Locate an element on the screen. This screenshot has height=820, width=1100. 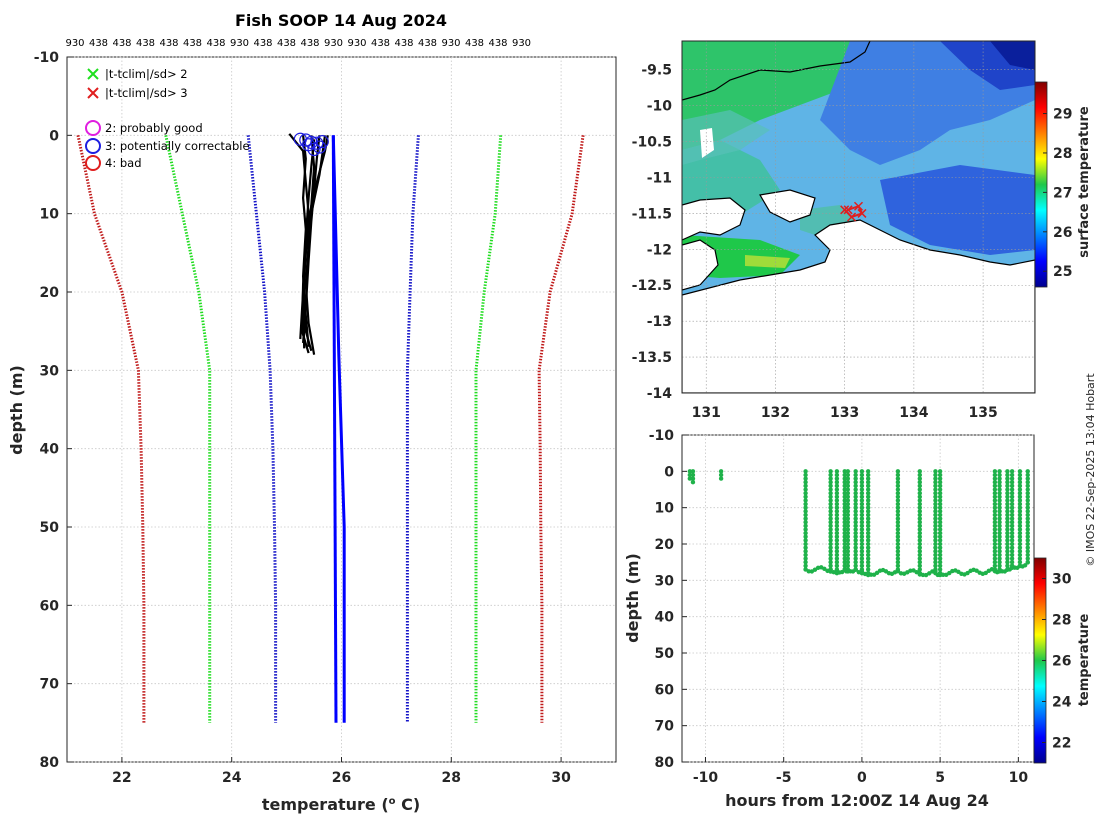
td-y-tick-label: 30 is located at coordinates (665, 581).